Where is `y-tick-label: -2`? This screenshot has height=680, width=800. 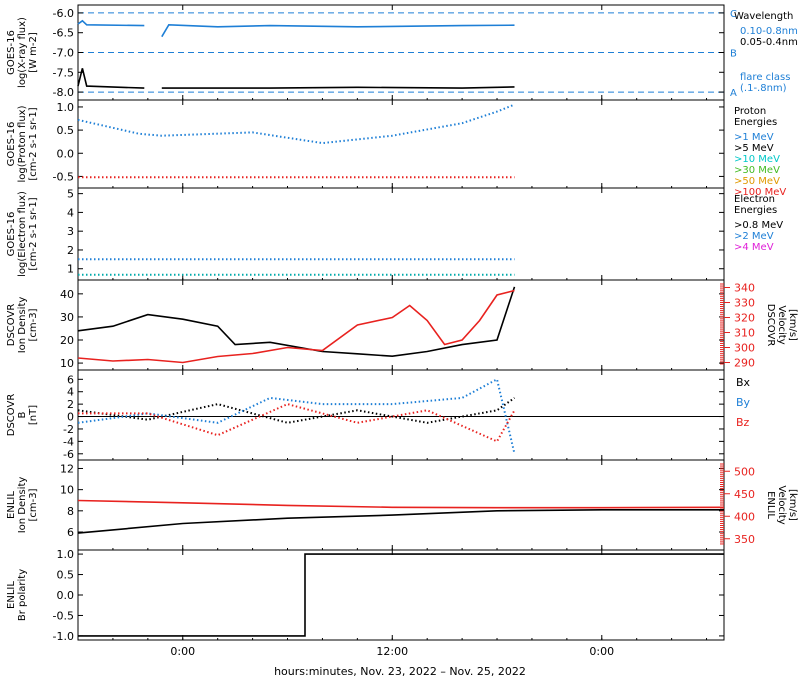
y-tick-label: -2 is located at coordinates (68, 429).